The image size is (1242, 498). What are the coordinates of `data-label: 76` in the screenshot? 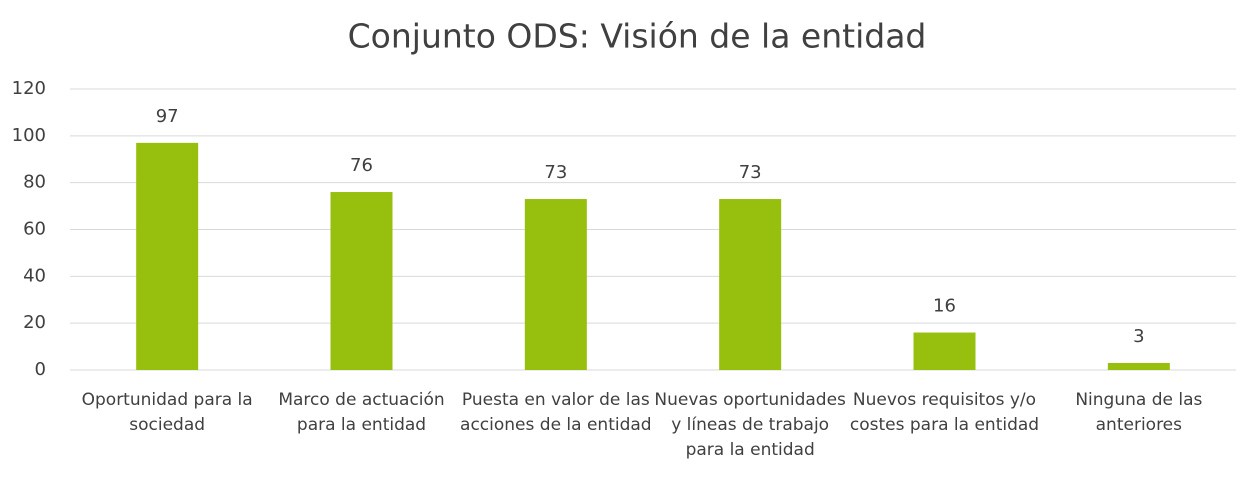 It's located at (361, 165).